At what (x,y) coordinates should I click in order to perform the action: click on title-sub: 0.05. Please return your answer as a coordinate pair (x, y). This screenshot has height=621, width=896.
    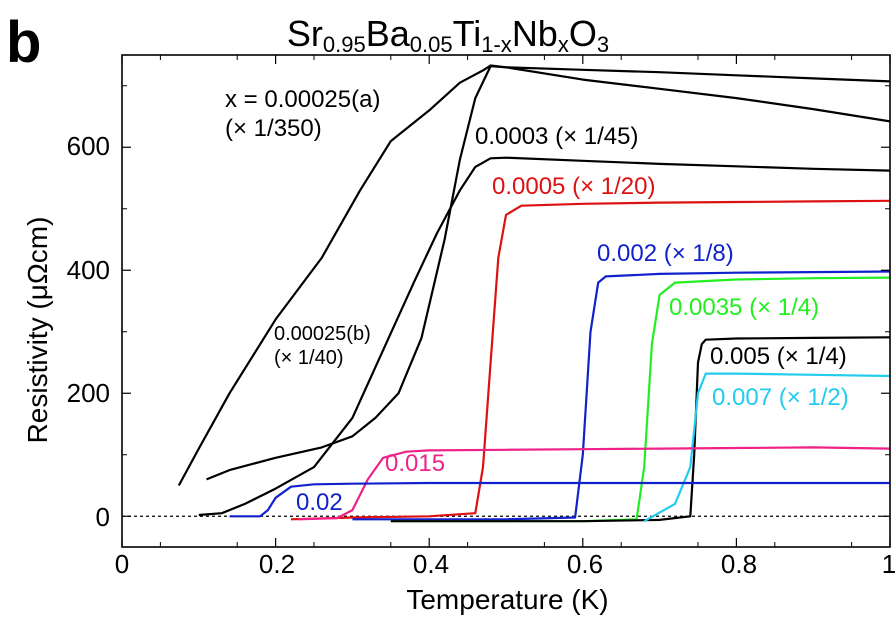
    Looking at the image, I should click on (431, 44).